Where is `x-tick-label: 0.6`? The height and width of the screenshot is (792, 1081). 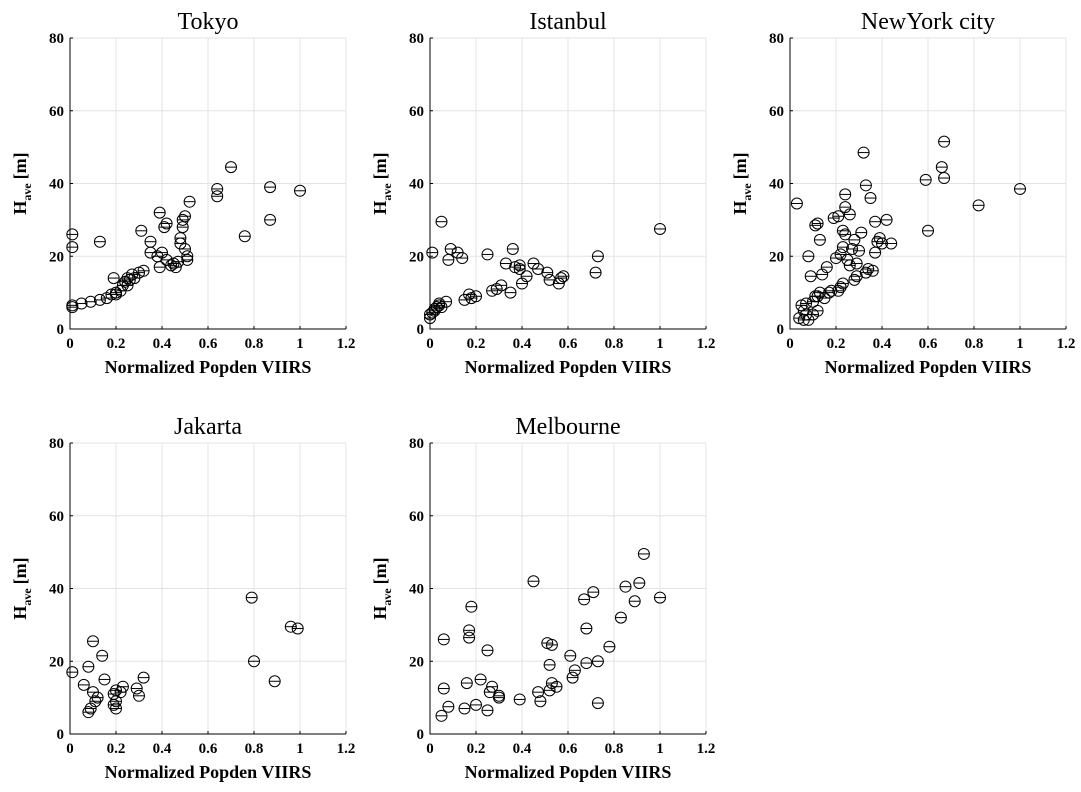
x-tick-label: 0.6 is located at coordinates (568, 344).